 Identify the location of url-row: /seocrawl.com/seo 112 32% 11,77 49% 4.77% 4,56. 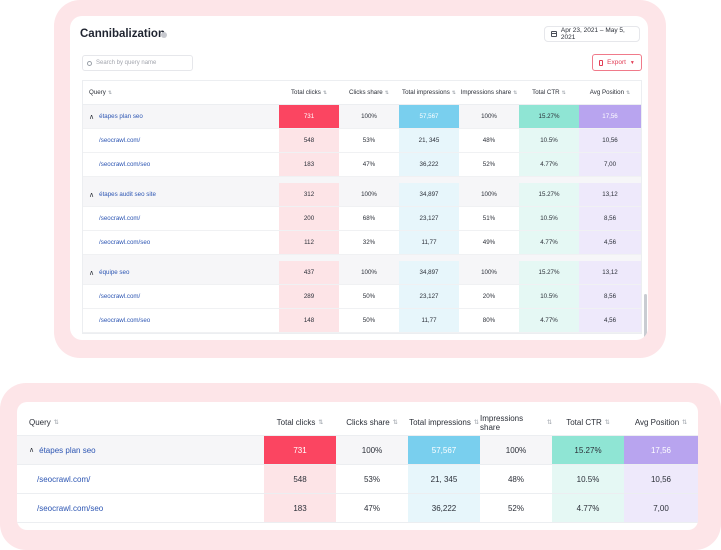
(362, 243).